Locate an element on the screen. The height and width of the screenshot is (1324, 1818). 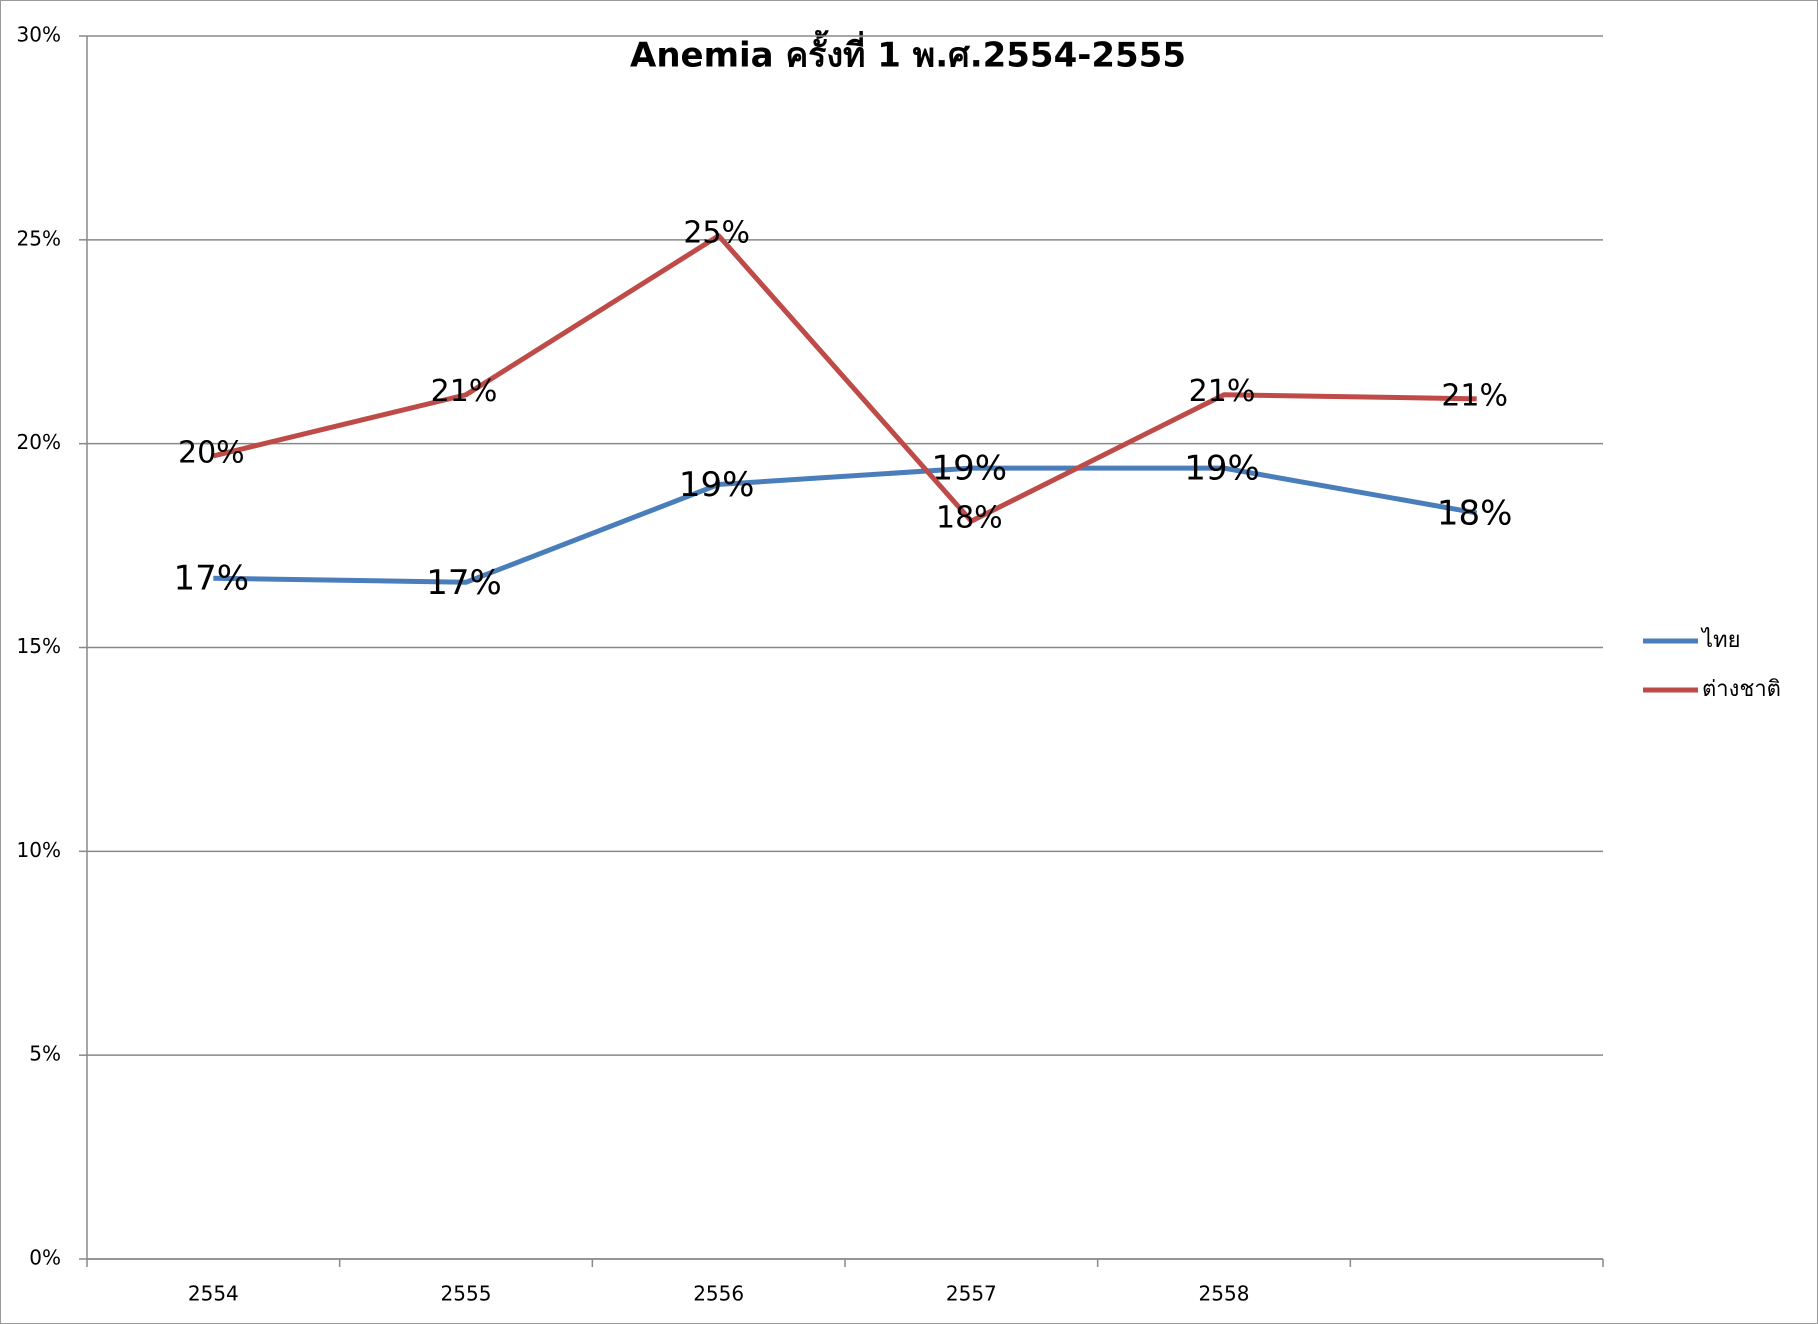
y-tick-label: 5% is located at coordinates (45, 1054).